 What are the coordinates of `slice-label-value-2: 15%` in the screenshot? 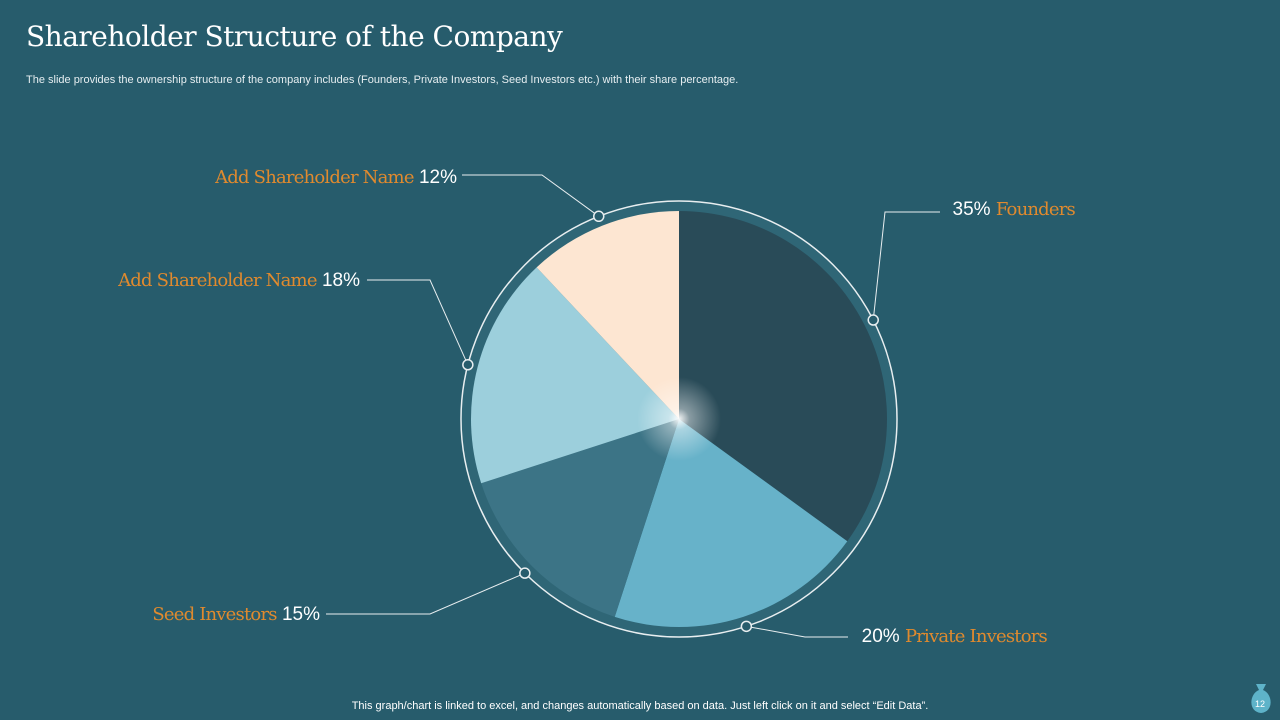 It's located at (301, 614).